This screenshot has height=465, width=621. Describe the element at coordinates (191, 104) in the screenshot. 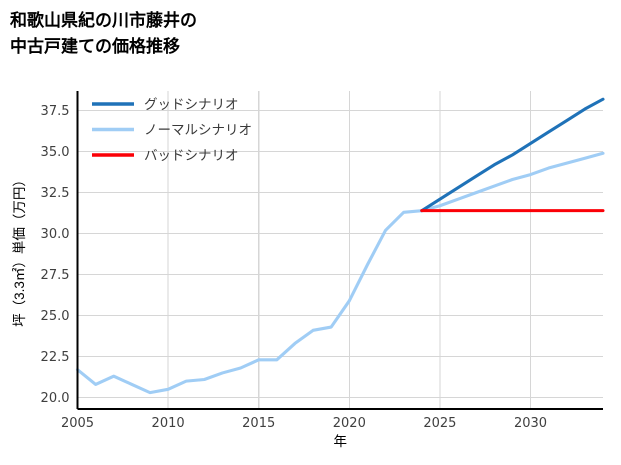

I see `legend-label-0: グッドシナリオ` at that location.